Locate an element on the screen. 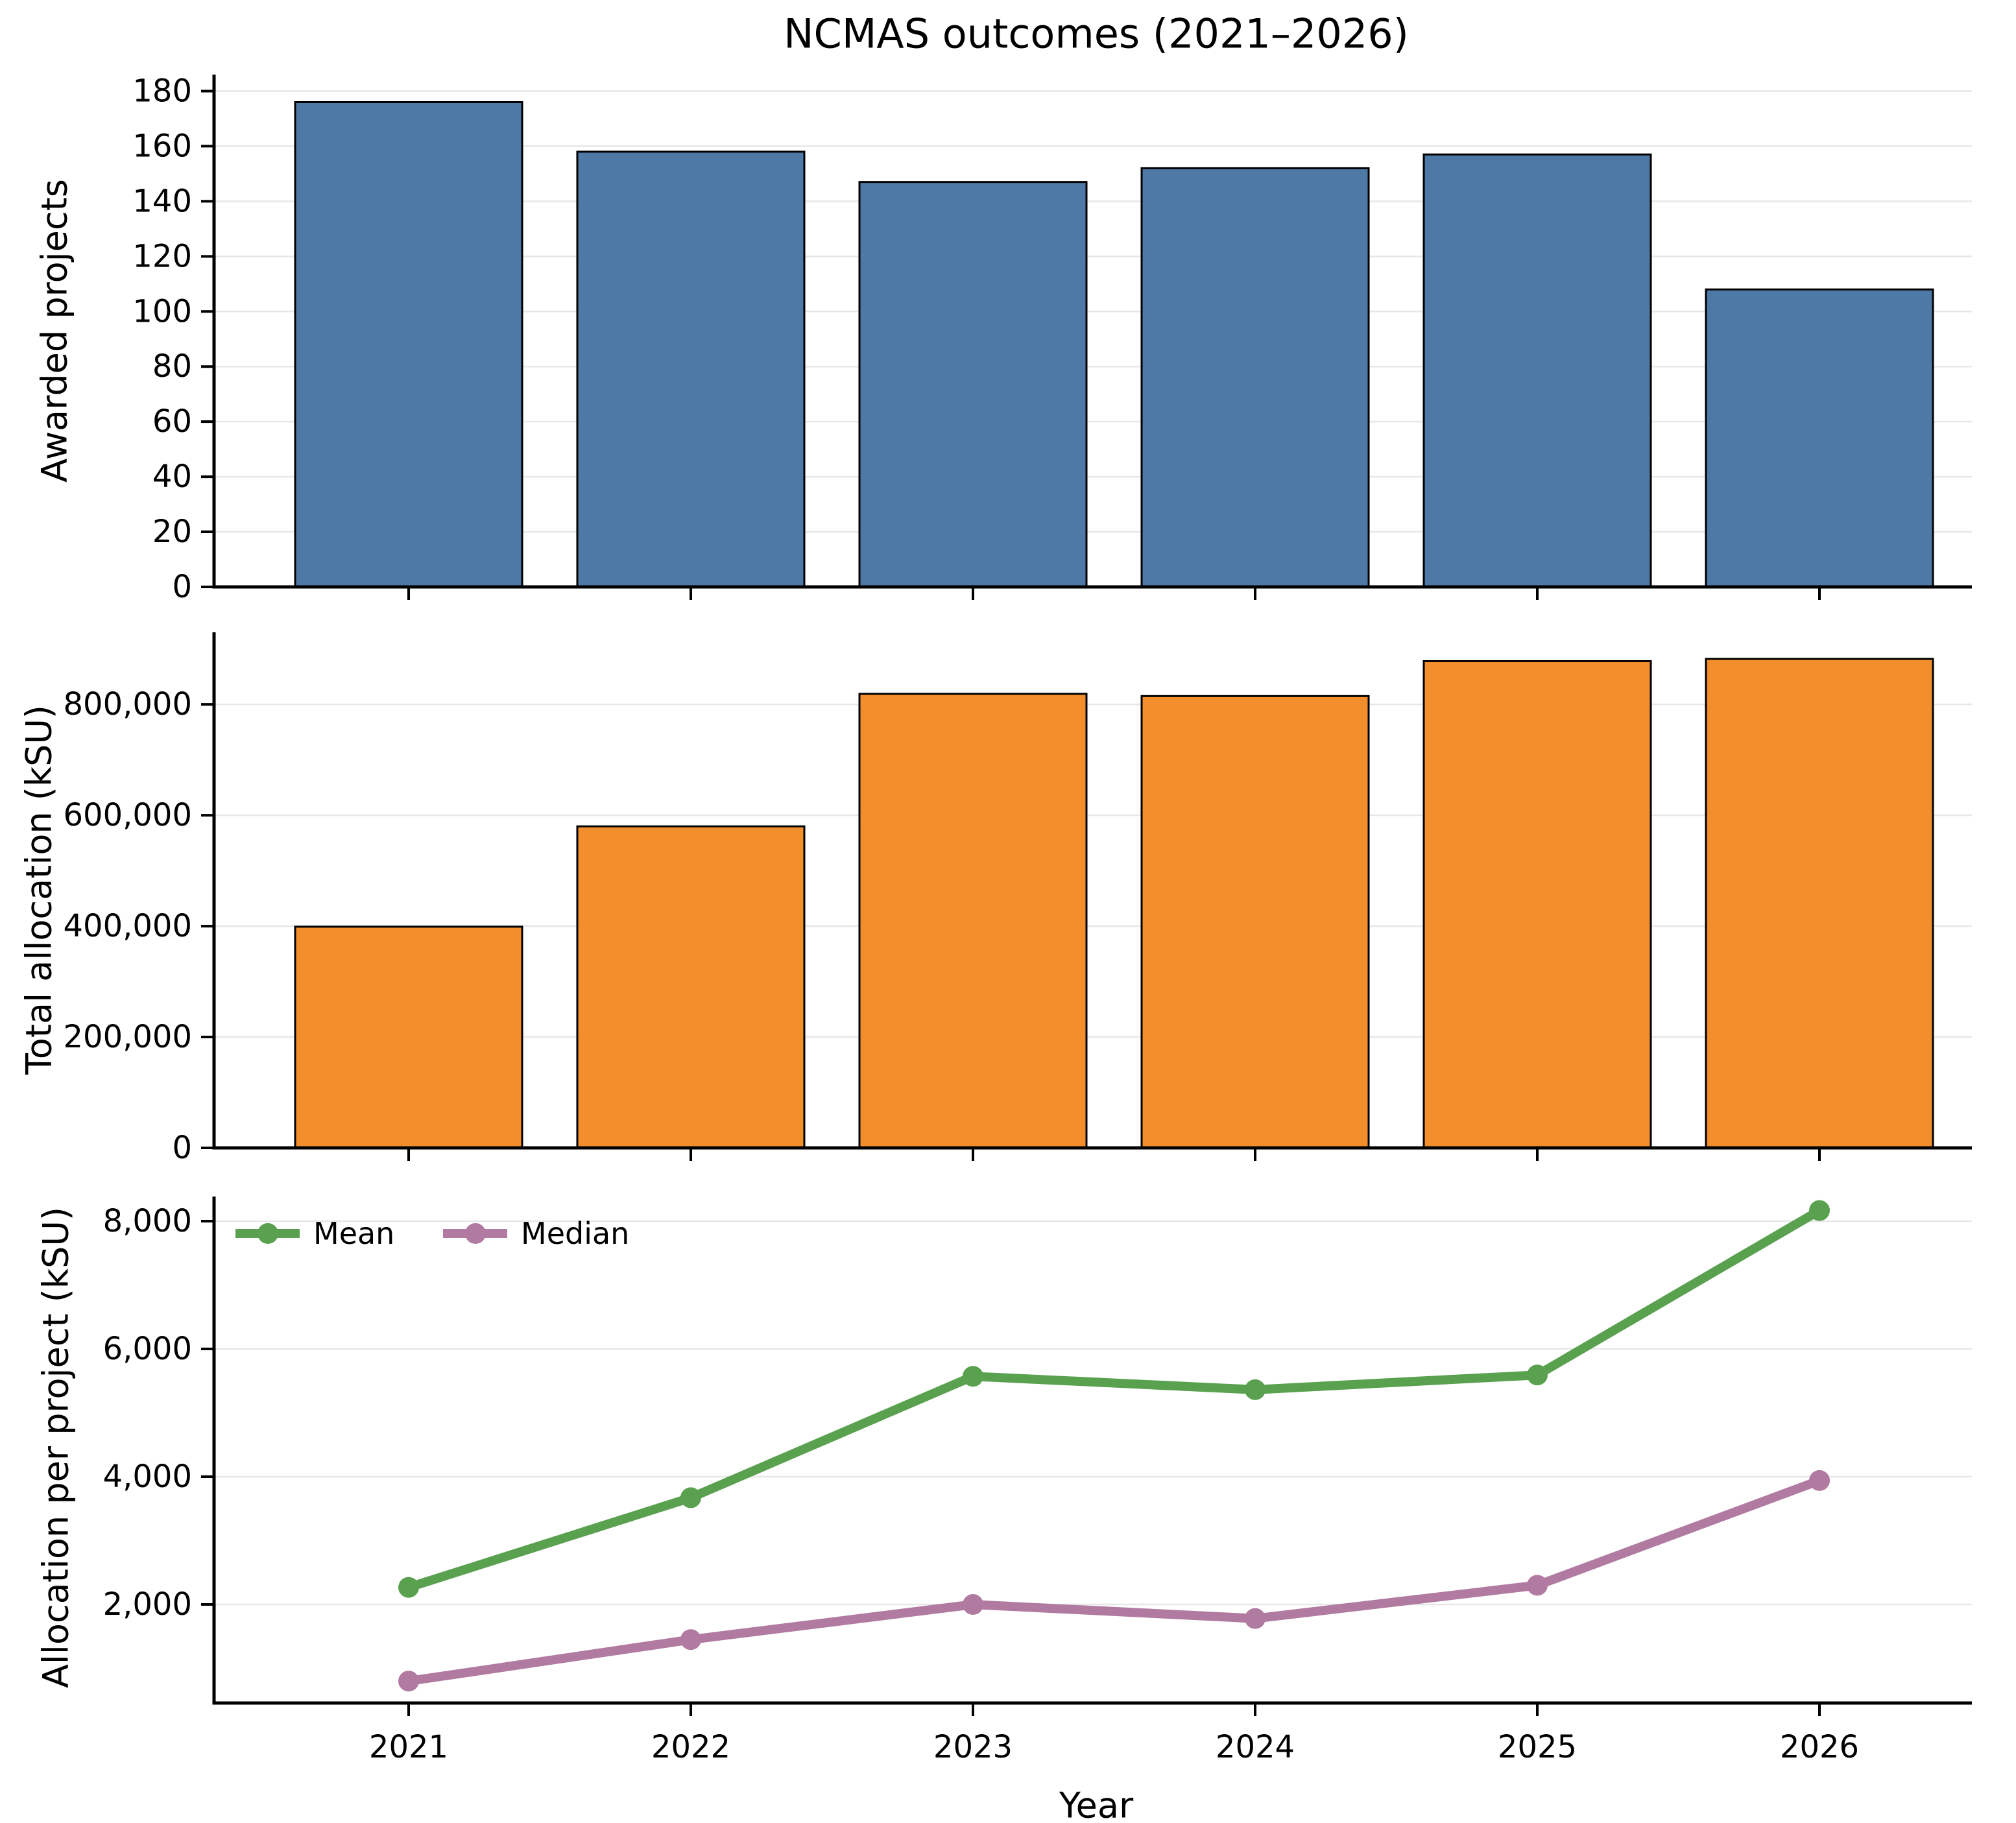 This screenshot has width=2016, height=1823. x-tick-label-2023: 2023 is located at coordinates (973, 1747).